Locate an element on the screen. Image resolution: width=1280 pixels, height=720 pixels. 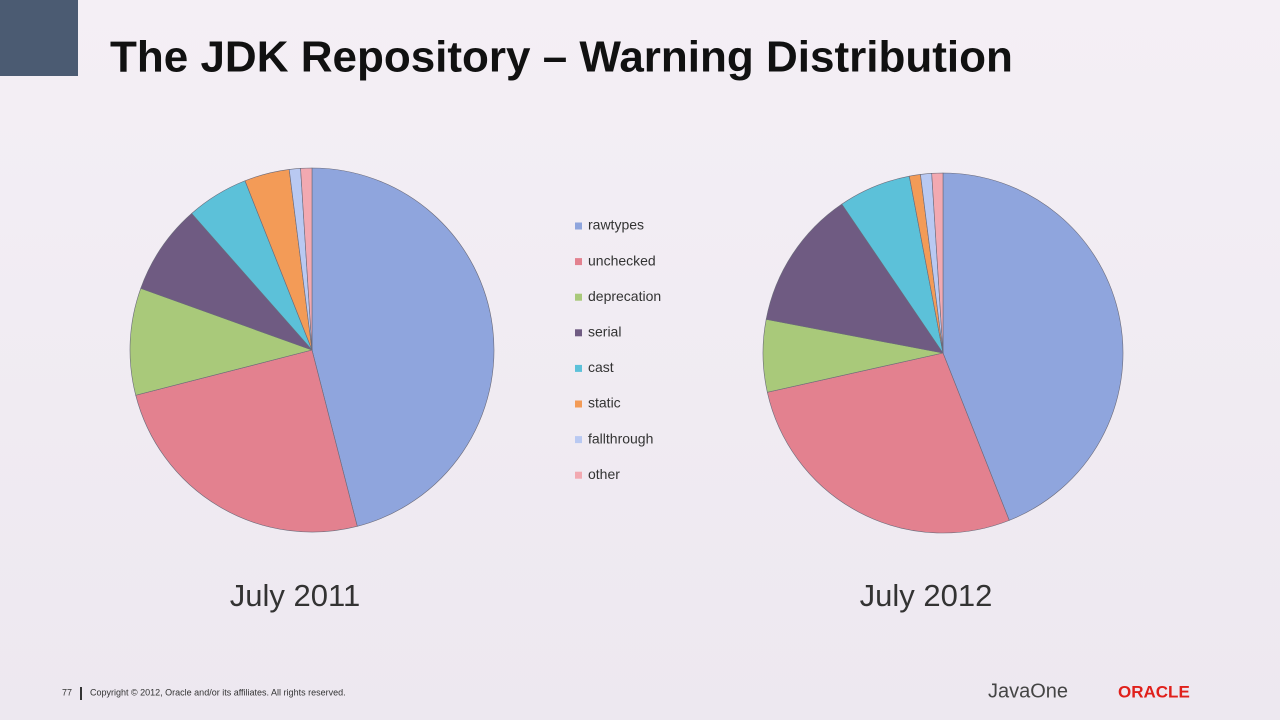
oracle-logo: ORACLE is located at coordinates (1154, 691).